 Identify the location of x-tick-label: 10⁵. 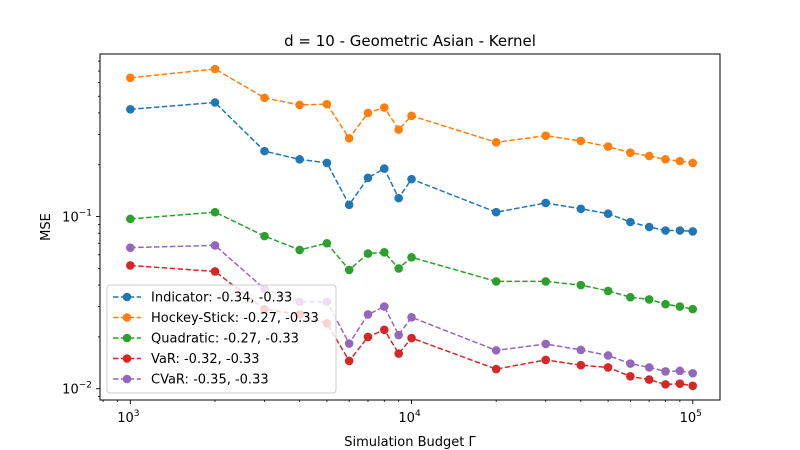
(691, 417).